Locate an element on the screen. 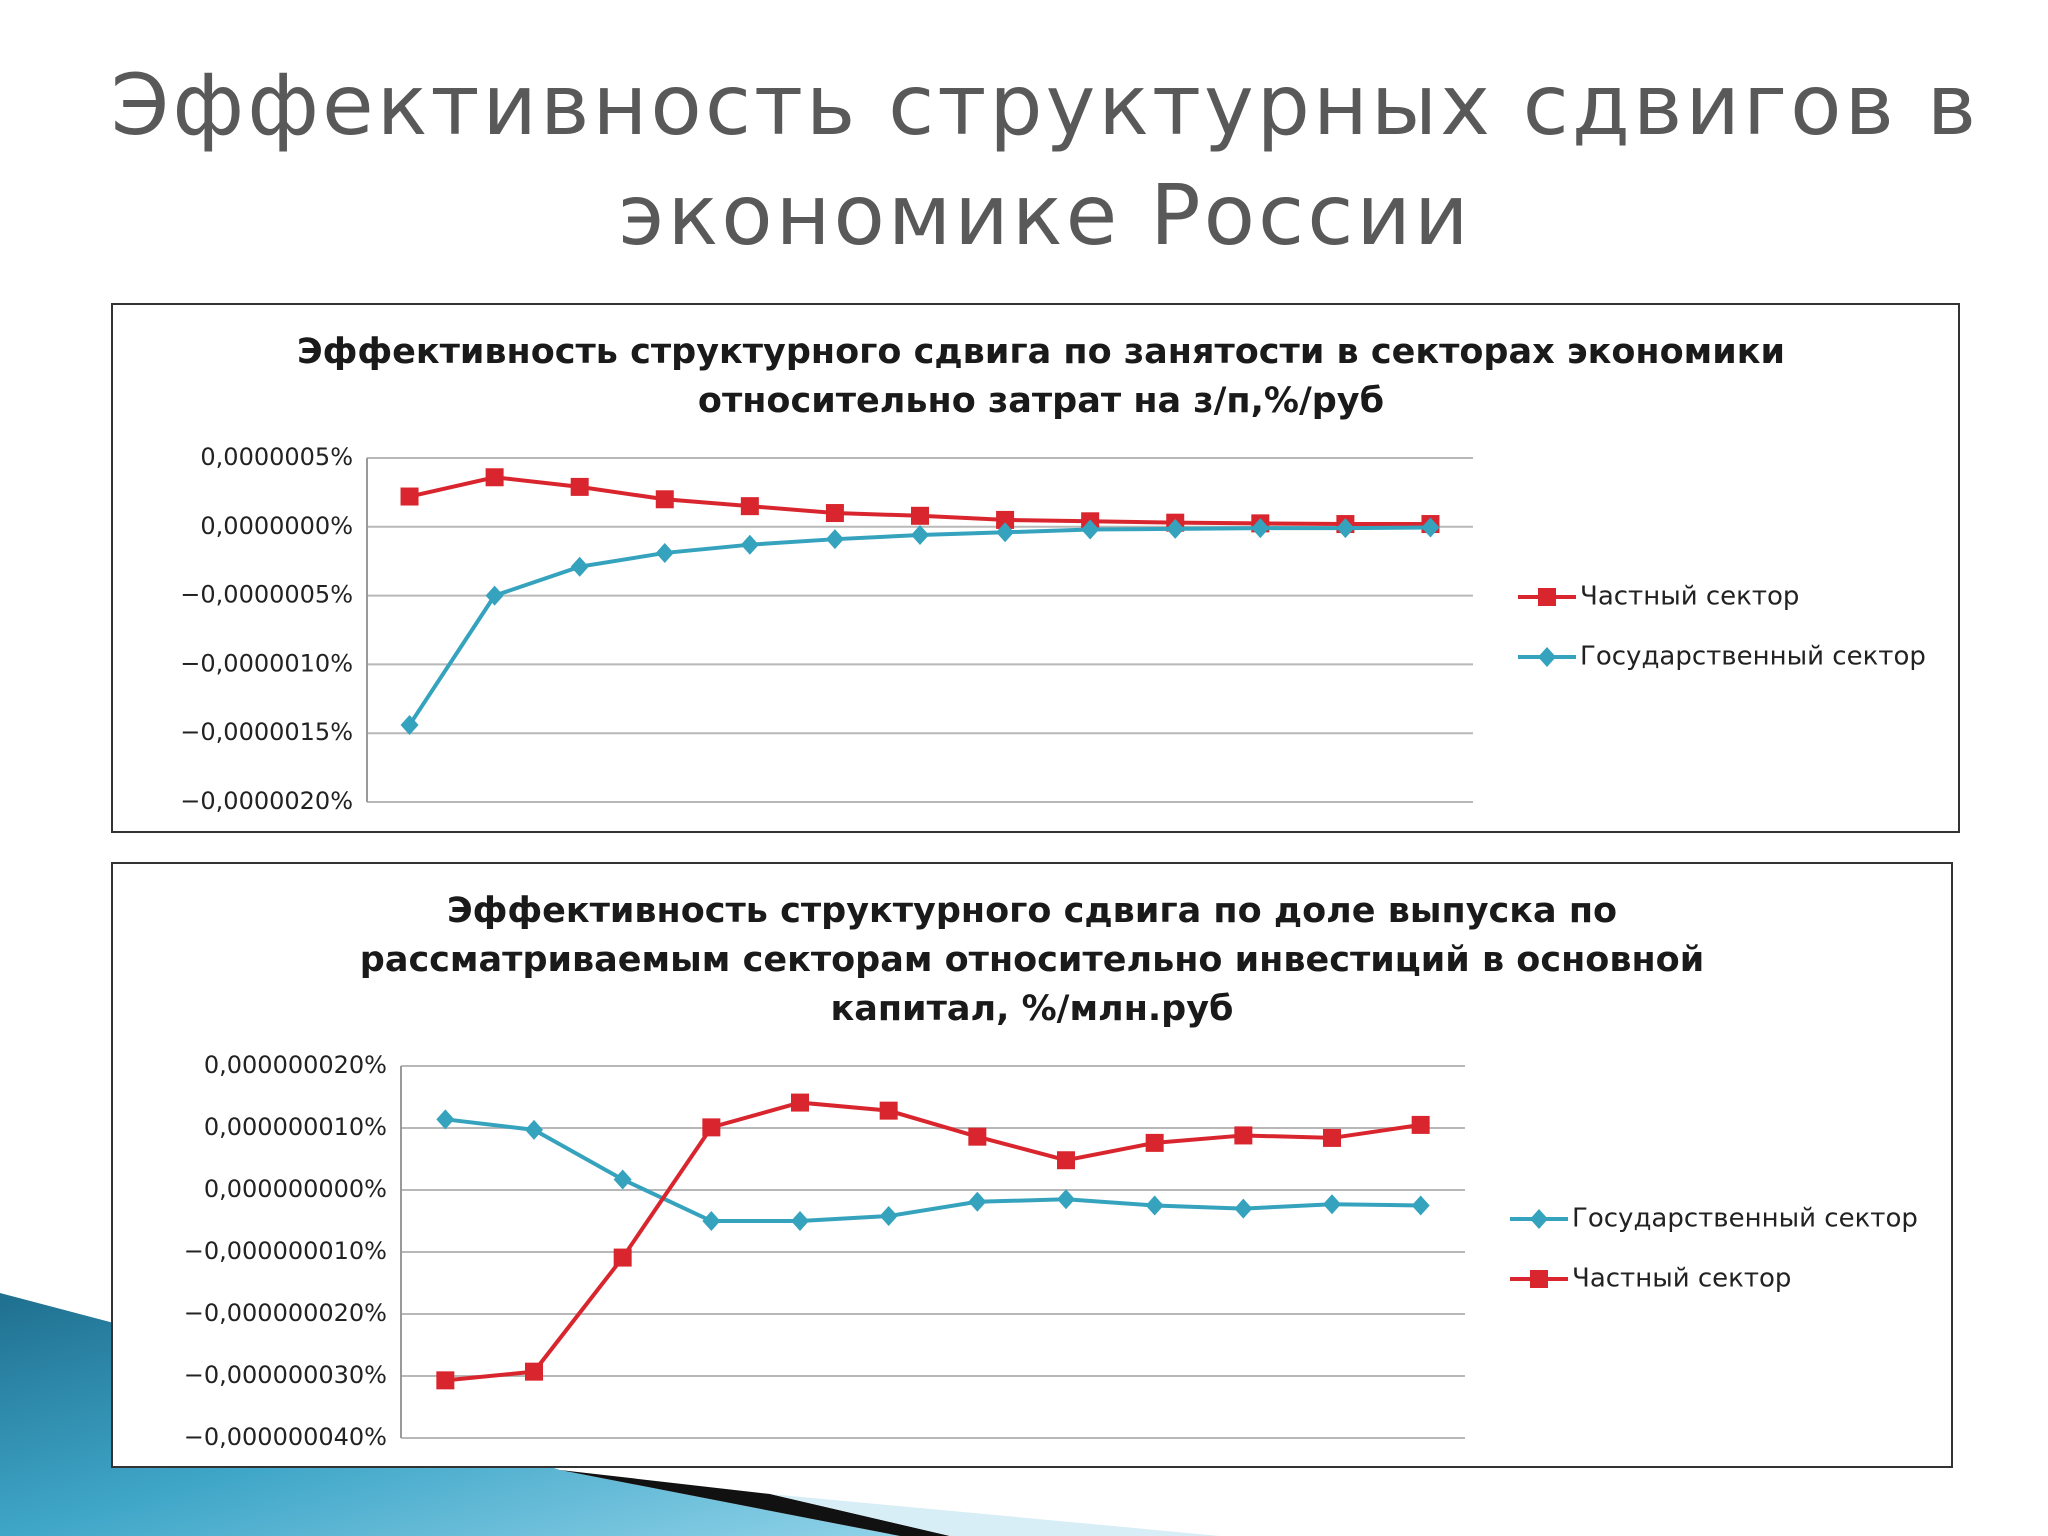 This screenshot has height=1536, width=2048. decor-swoosh is located at coordinates (450, 1414).